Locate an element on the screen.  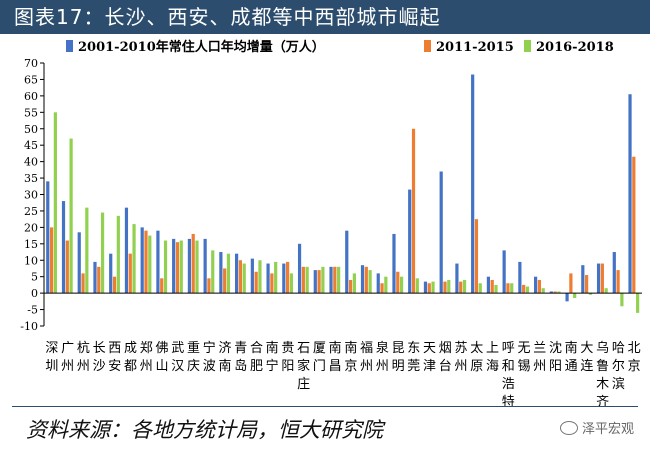
y-tick-label: 25 is located at coordinates (31, 211).